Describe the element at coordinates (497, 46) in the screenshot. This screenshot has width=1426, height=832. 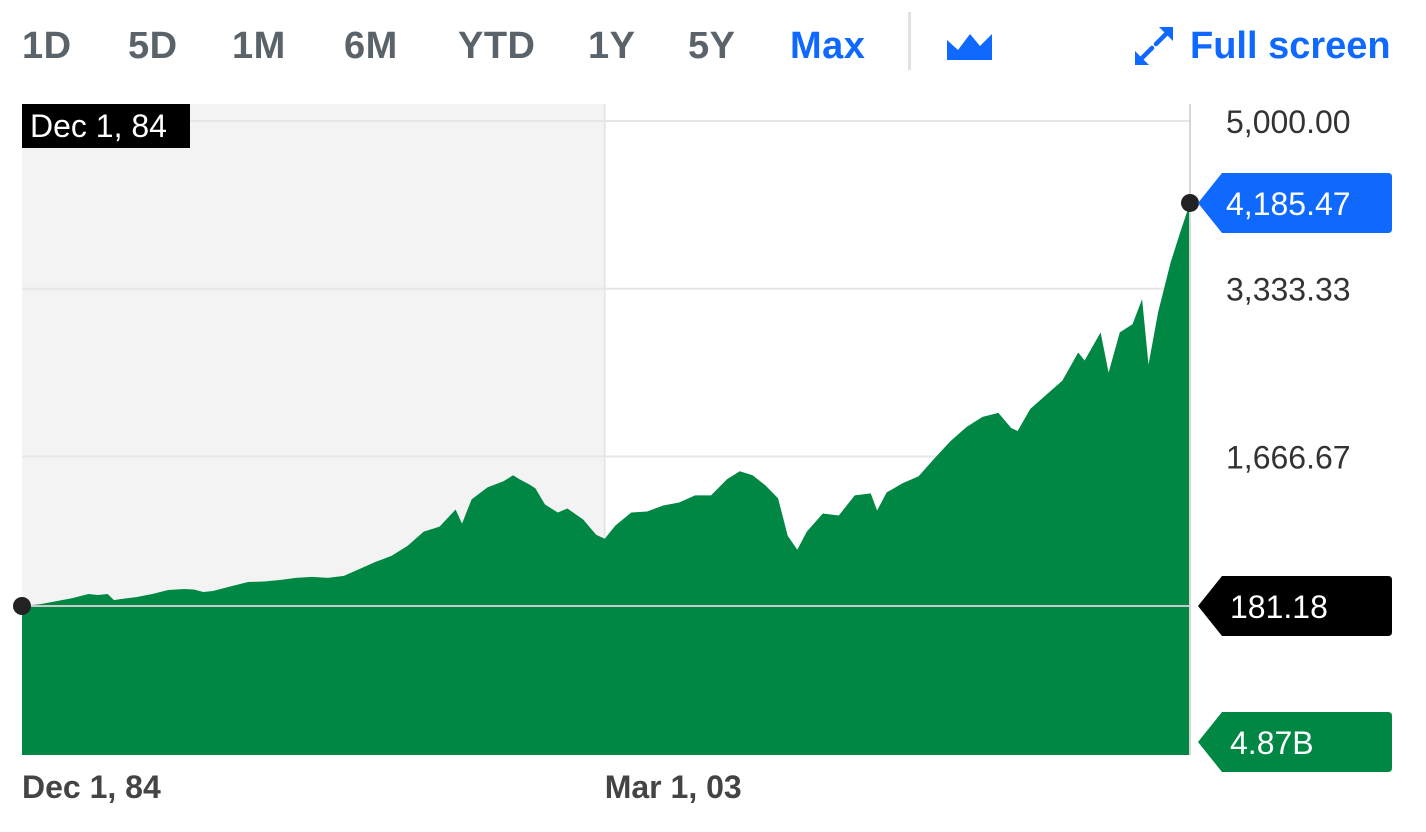
I see `range-button-ytd: YTD` at that location.